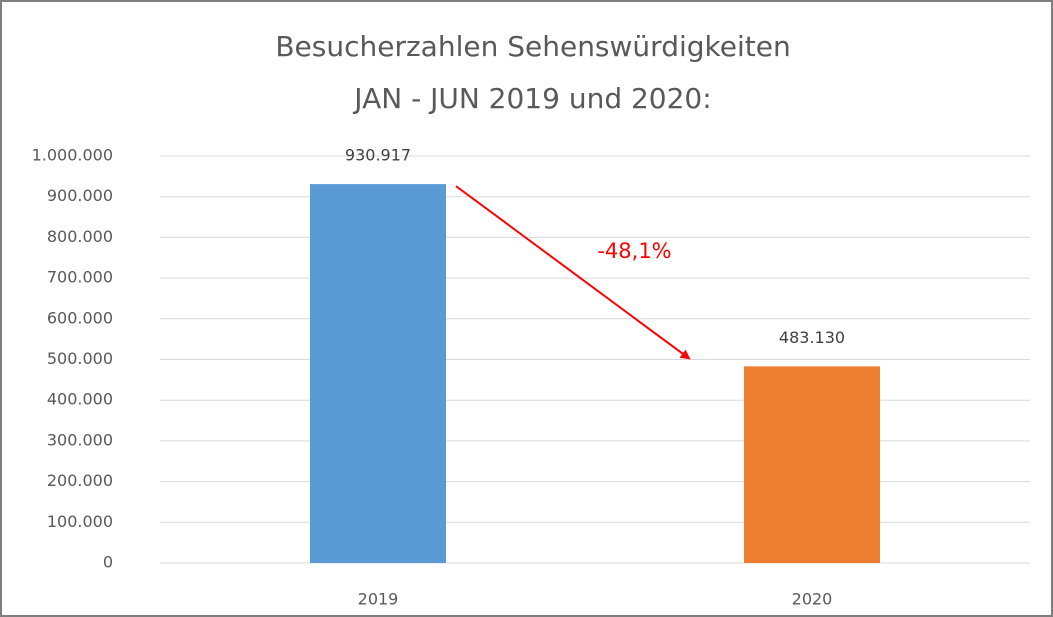 Image resolution: width=1053 pixels, height=617 pixels. What do you see at coordinates (531, 98) in the screenshot?
I see `chart-title: JAN - JUN 2019 und 2020:` at bounding box center [531, 98].